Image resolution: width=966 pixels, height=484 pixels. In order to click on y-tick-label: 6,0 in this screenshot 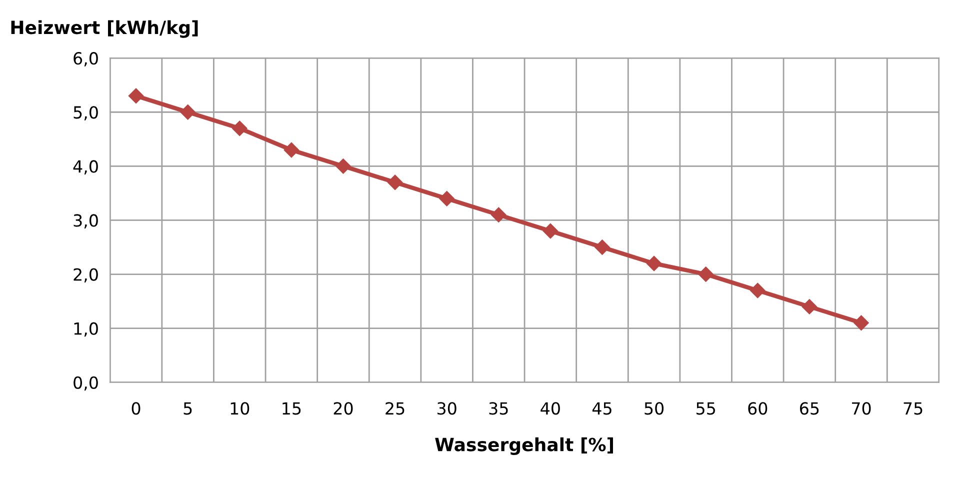, I will do `click(86, 59)`.